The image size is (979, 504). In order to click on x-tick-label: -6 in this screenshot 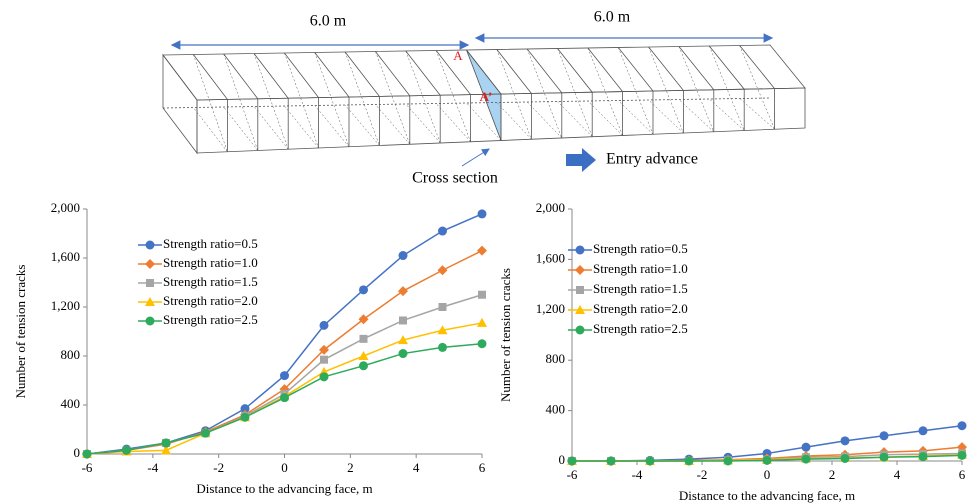, I will do `click(572, 474)`.